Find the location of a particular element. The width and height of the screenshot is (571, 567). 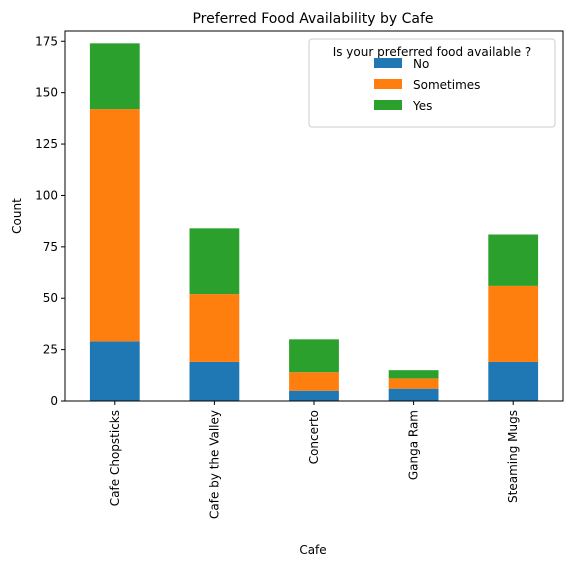

legend-label: No is located at coordinates (421, 64).